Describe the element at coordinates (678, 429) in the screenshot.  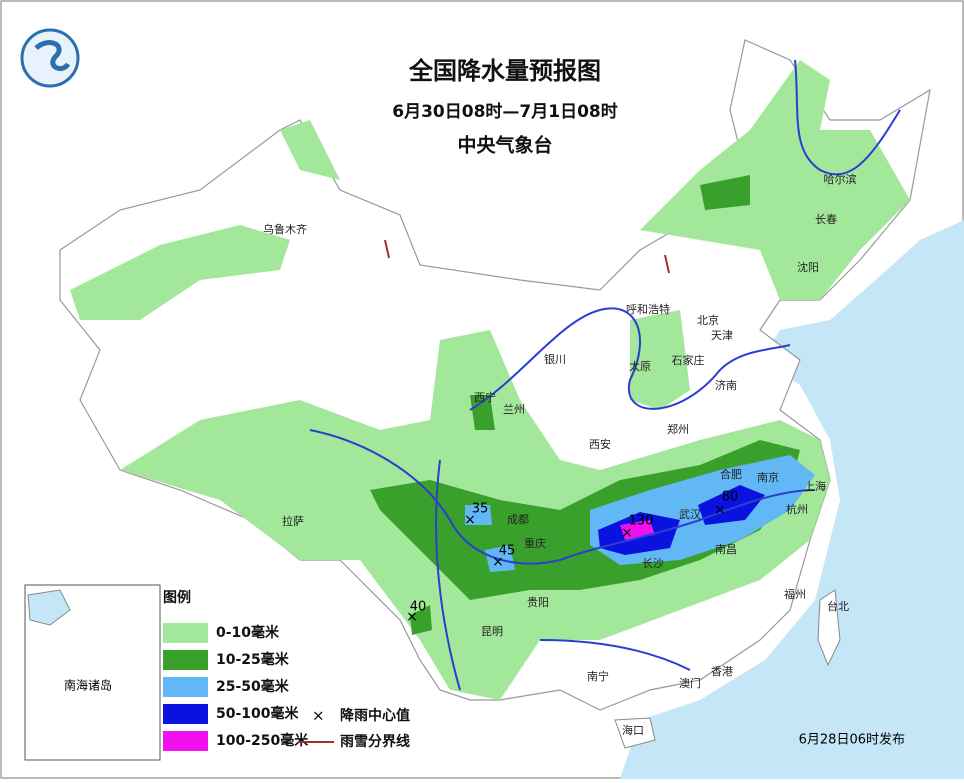
I see `city-label: 郑州` at that location.